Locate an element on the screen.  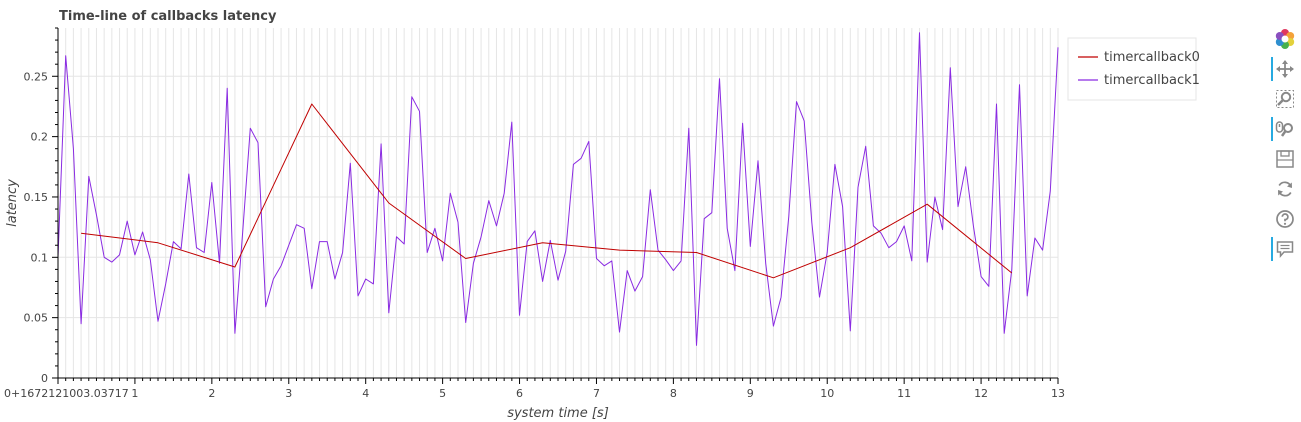
toolbar is located at coordinates (1285, 144).